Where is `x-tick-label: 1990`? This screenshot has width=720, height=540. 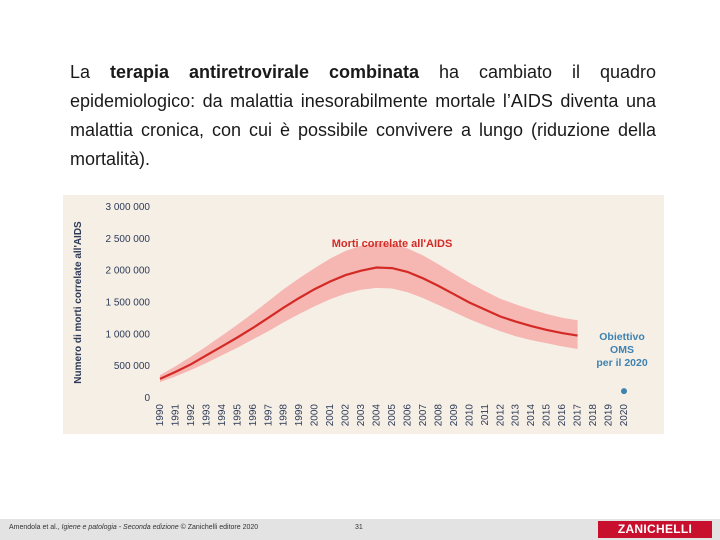 x-tick-label: 1990 is located at coordinates (160, 415).